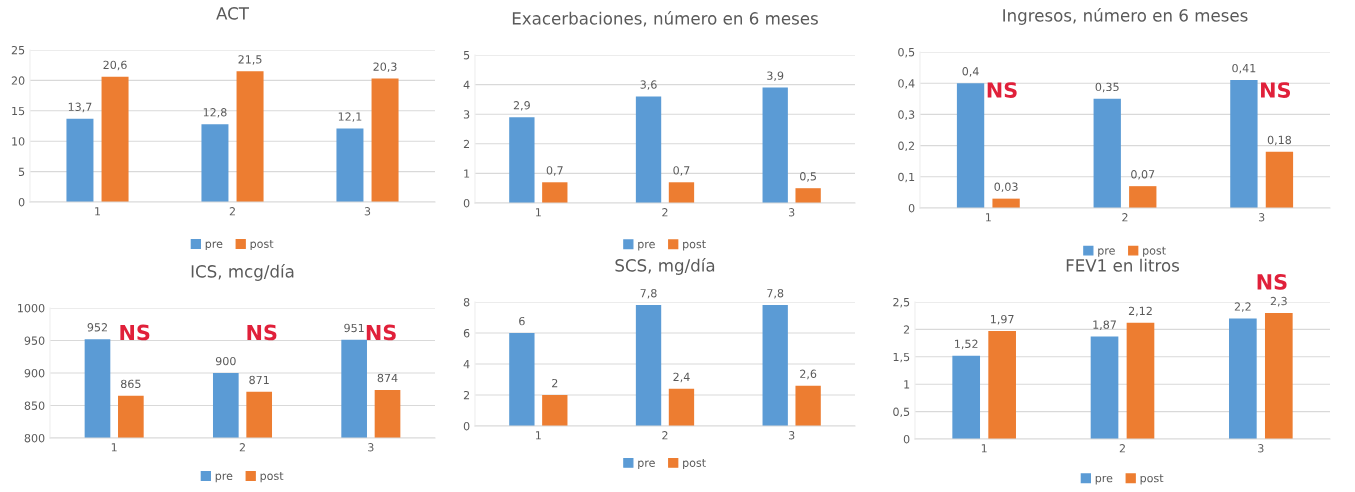 The image size is (1355, 492). Describe the element at coordinates (901, 357) in the screenshot. I see `y-tick-label: 1,5` at that location.